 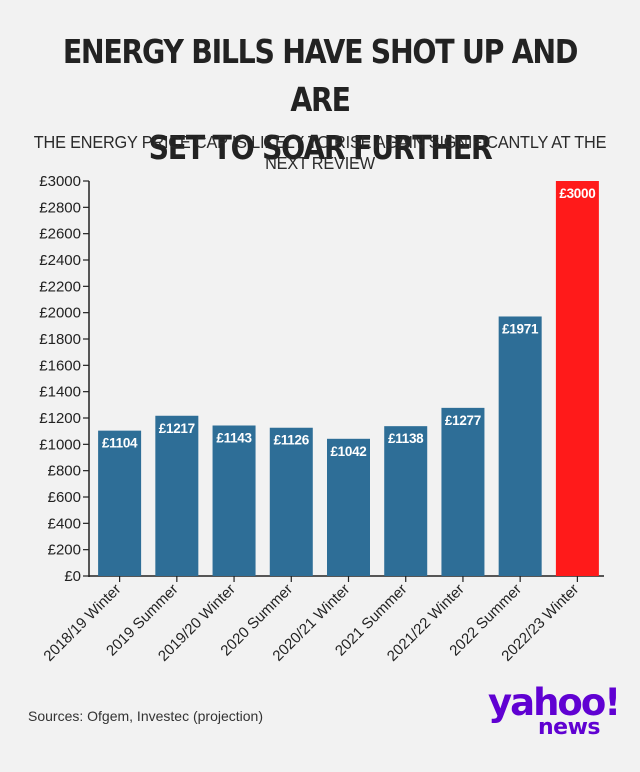 What do you see at coordinates (60, 181) in the screenshot?
I see `y-tick-label: £3000` at bounding box center [60, 181].